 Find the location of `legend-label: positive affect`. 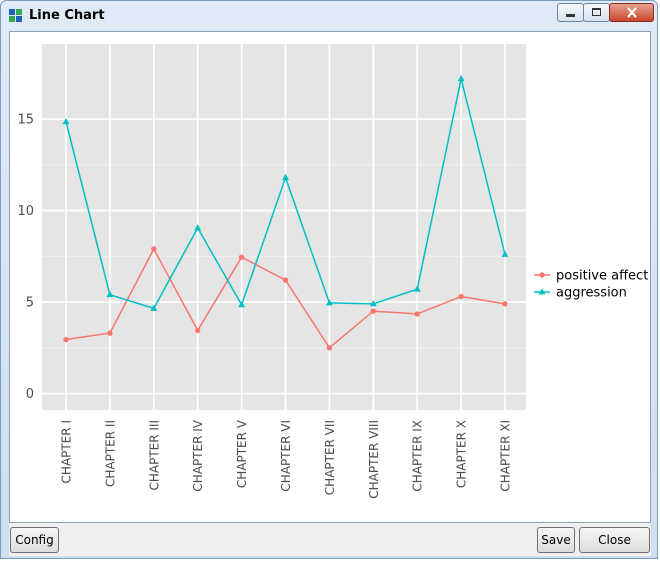

legend-label: positive affect is located at coordinates (602, 276).